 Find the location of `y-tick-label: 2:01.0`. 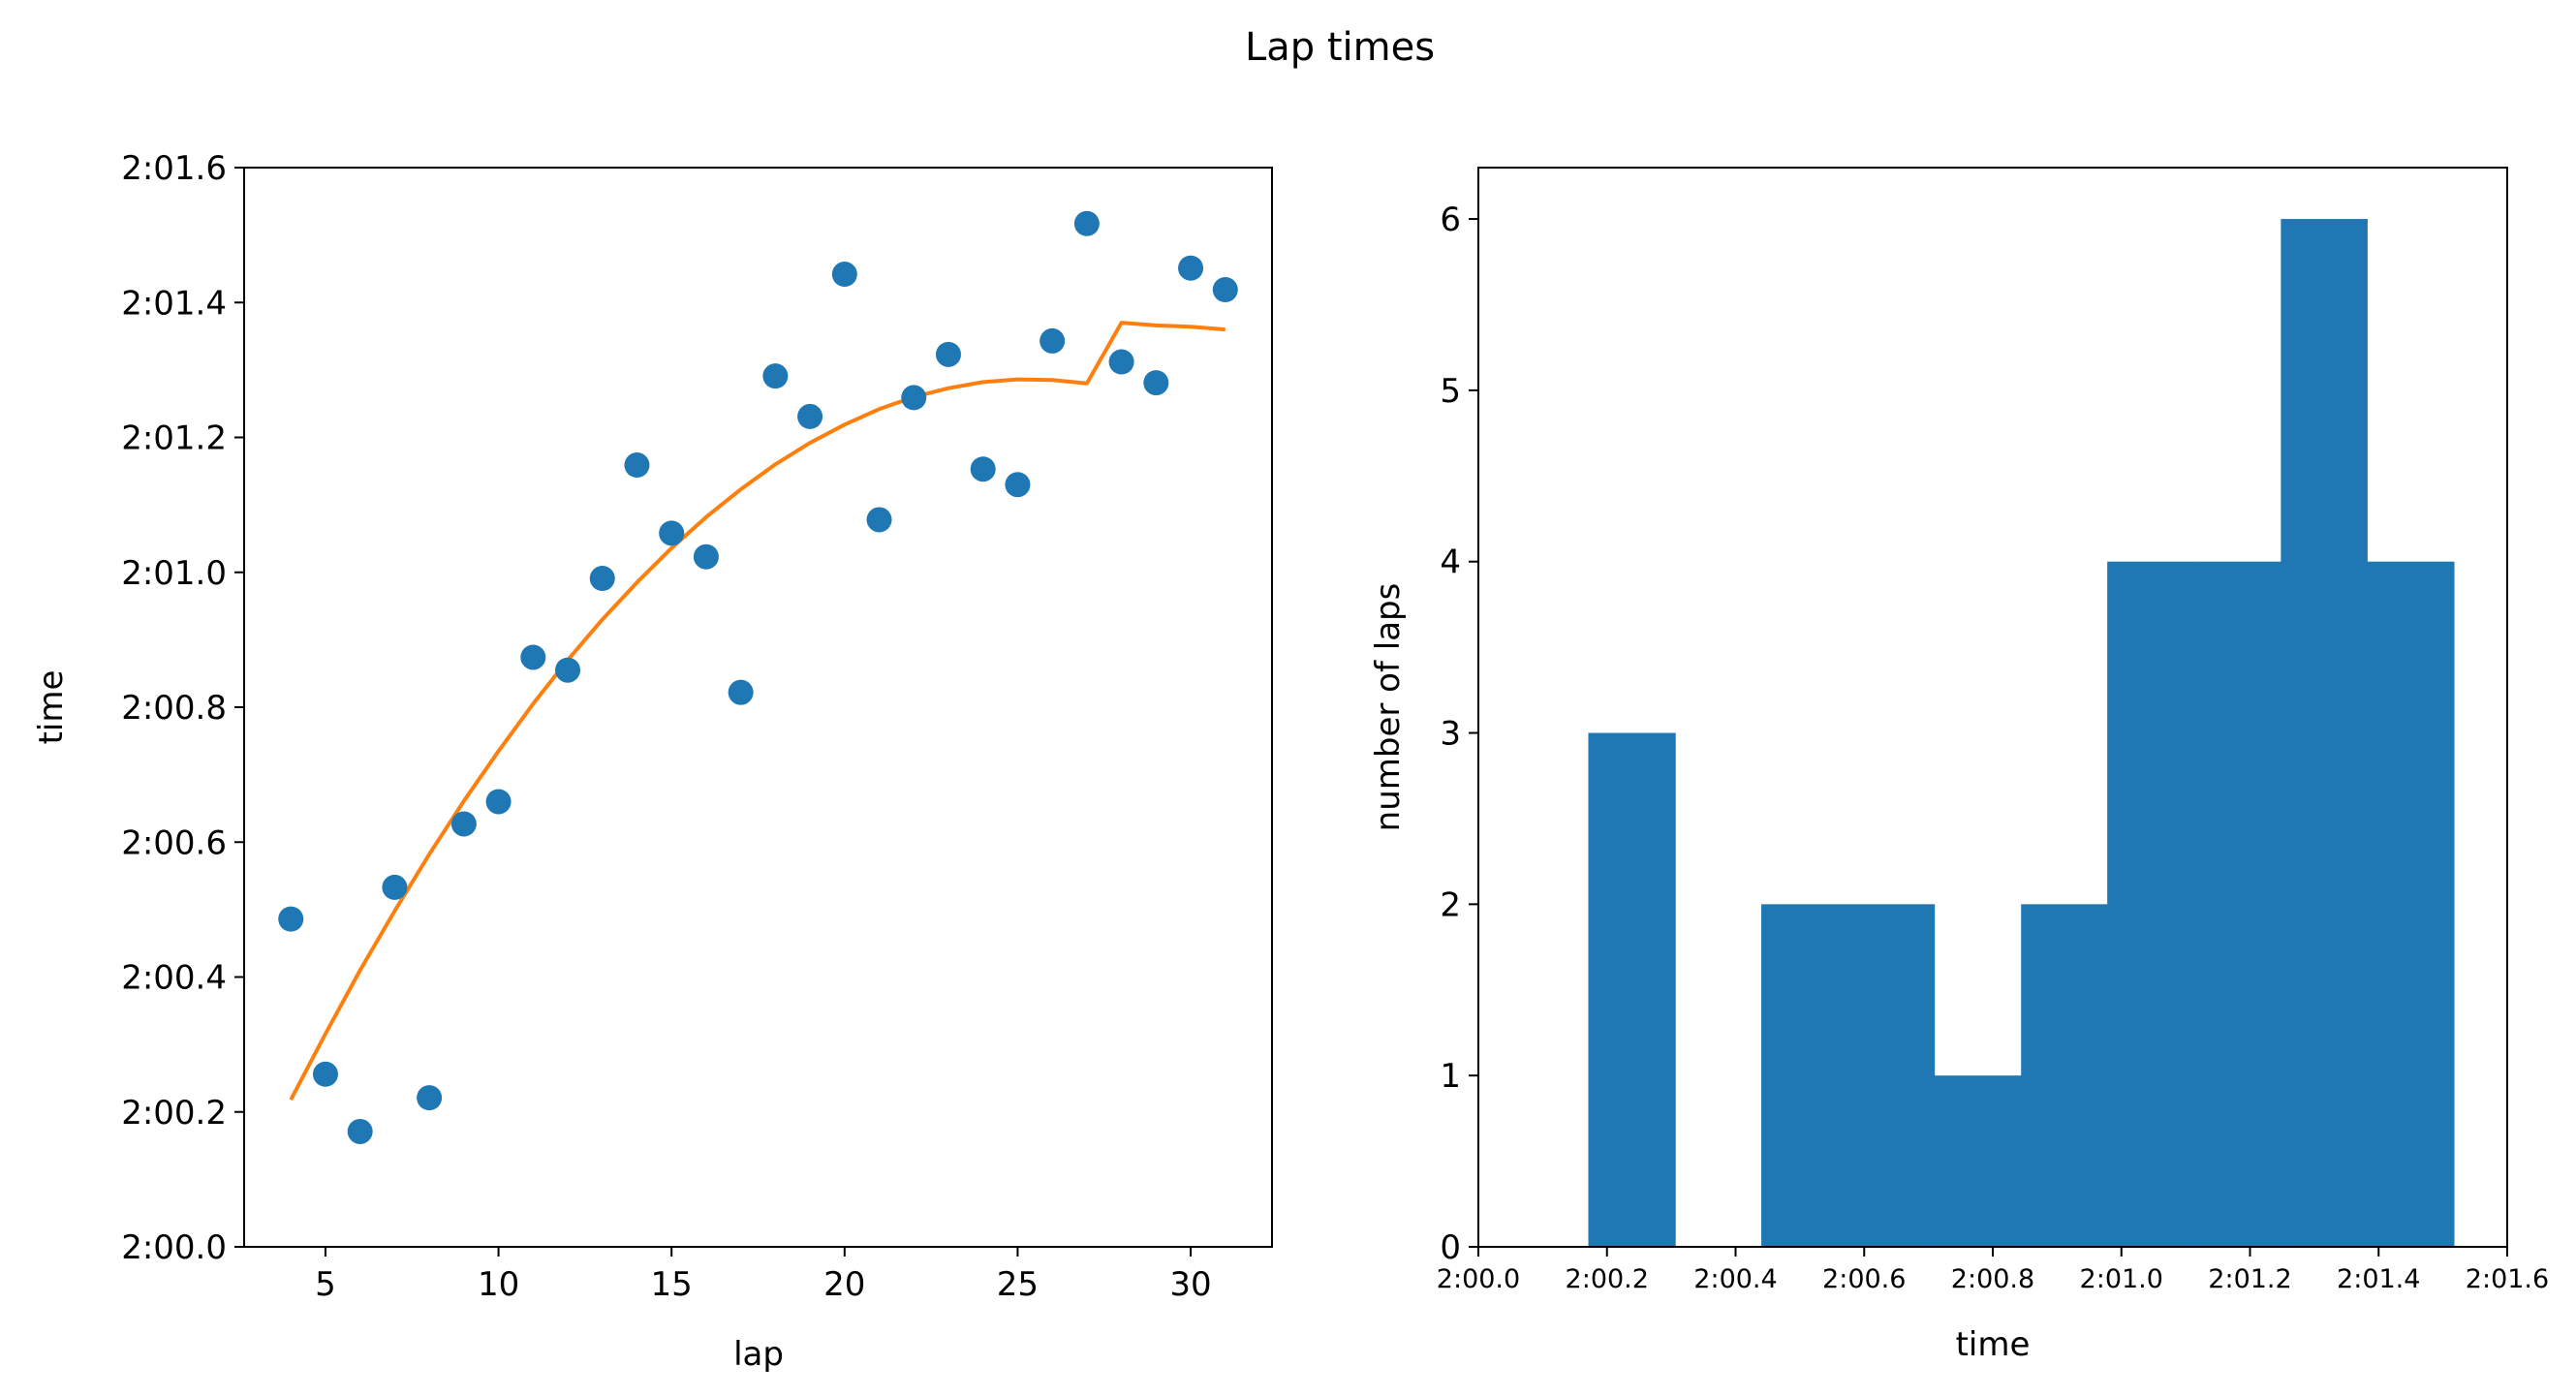

y-tick-label: 2:01.0 is located at coordinates (174, 573).